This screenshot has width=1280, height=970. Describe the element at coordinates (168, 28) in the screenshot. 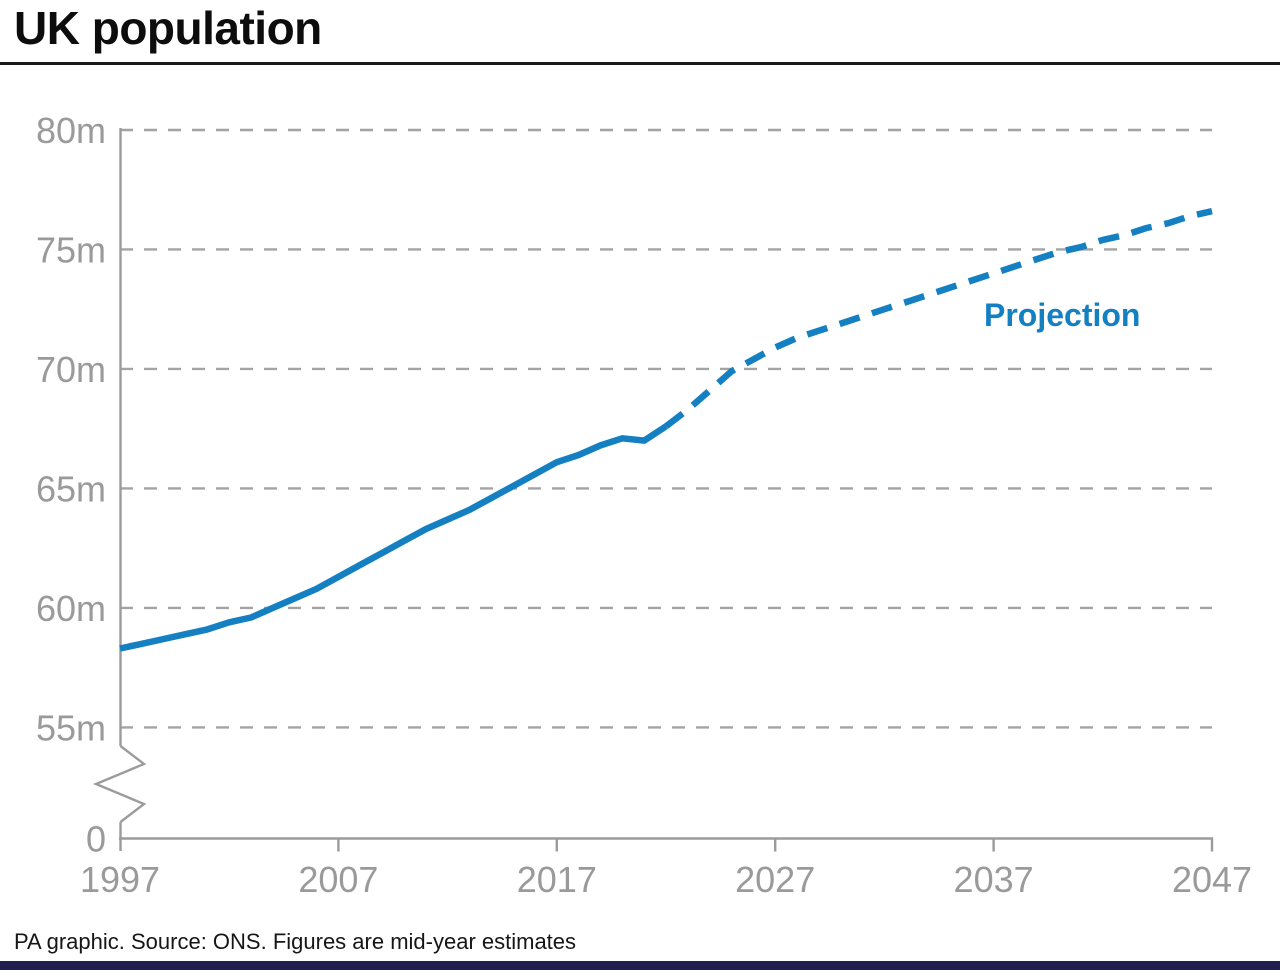

I see `page-title: UK population` at that location.